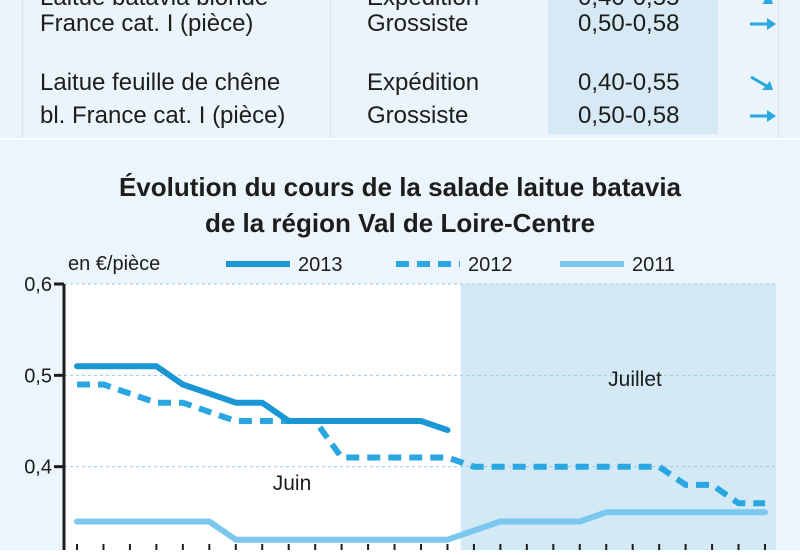 The image size is (800, 555). Describe the element at coordinates (44, 414) in the screenshot. I see `y-axis-ticks: 0,60,50,40,3` at that location.